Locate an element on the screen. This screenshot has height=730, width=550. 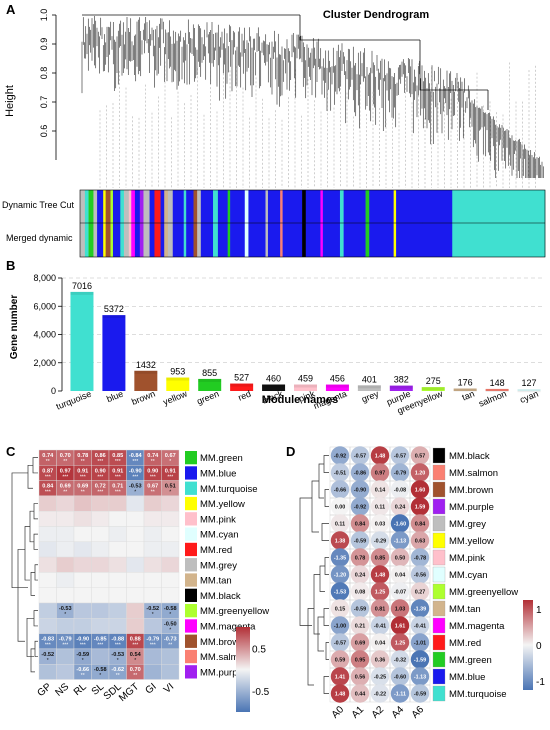
heatmap-d-row-dendrogram is located at coordinates (314, 574).